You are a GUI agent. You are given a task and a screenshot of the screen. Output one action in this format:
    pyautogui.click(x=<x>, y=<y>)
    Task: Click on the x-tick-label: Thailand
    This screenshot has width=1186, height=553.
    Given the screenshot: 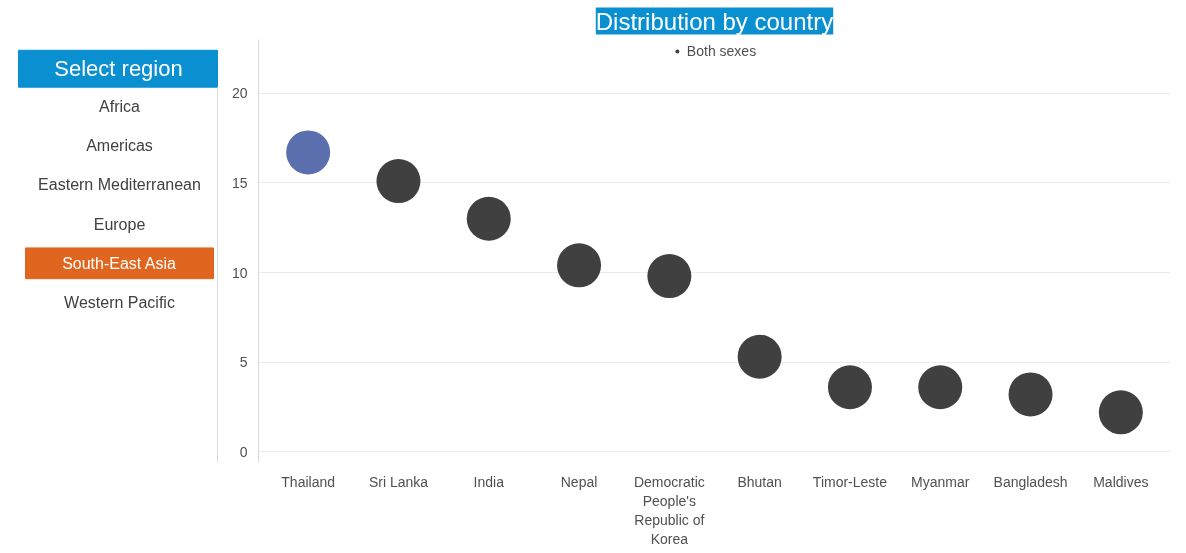 What is the action you would take?
    pyautogui.click(x=308, y=481)
    